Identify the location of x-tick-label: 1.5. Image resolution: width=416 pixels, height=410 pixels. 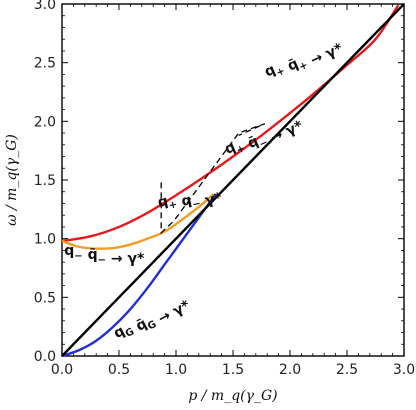
(233, 370).